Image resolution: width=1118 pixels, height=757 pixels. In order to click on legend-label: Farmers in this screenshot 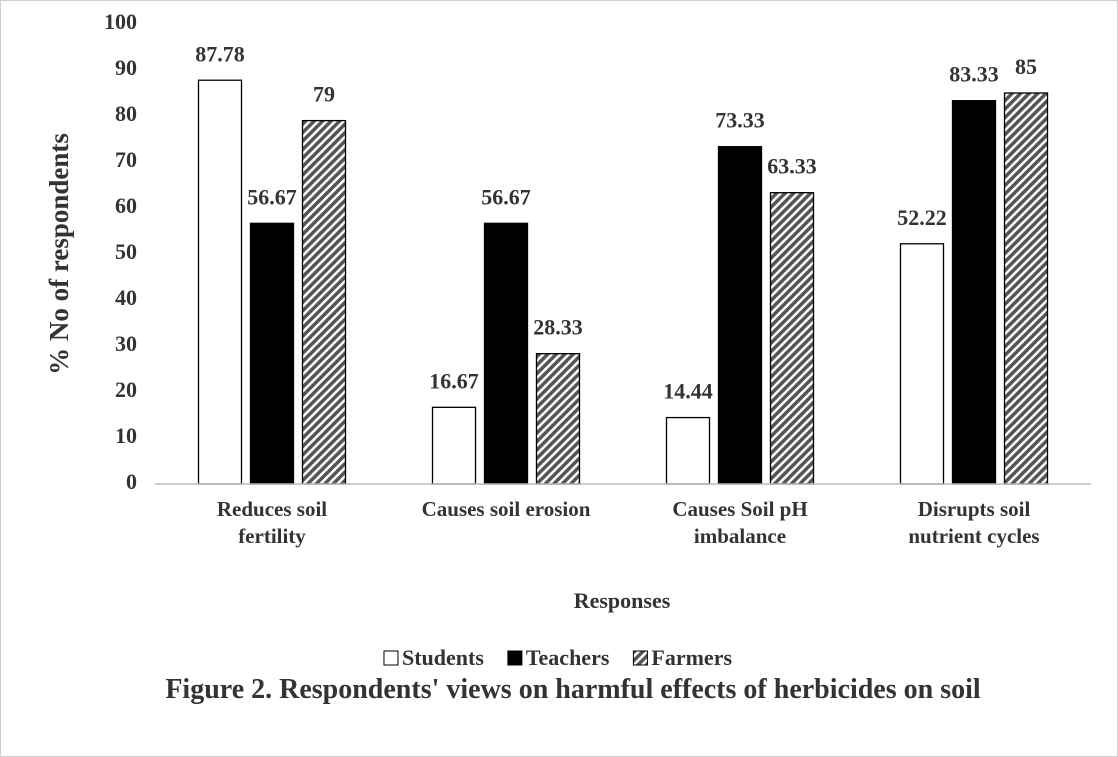, I will do `click(691, 657)`.